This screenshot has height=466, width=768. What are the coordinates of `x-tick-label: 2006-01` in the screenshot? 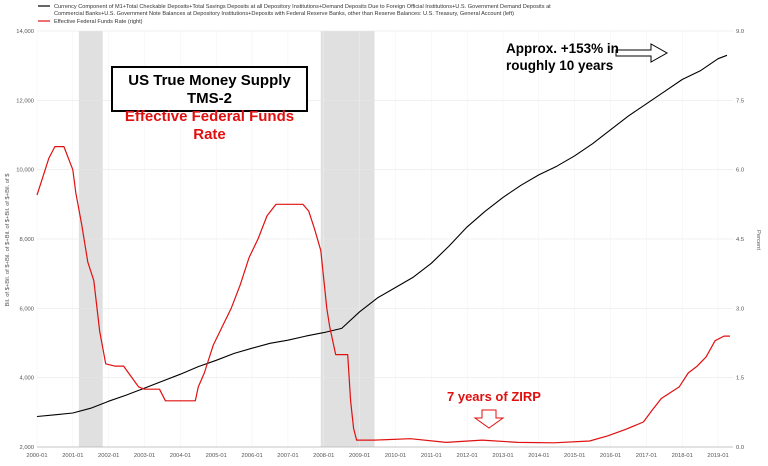 It's located at (251, 456).